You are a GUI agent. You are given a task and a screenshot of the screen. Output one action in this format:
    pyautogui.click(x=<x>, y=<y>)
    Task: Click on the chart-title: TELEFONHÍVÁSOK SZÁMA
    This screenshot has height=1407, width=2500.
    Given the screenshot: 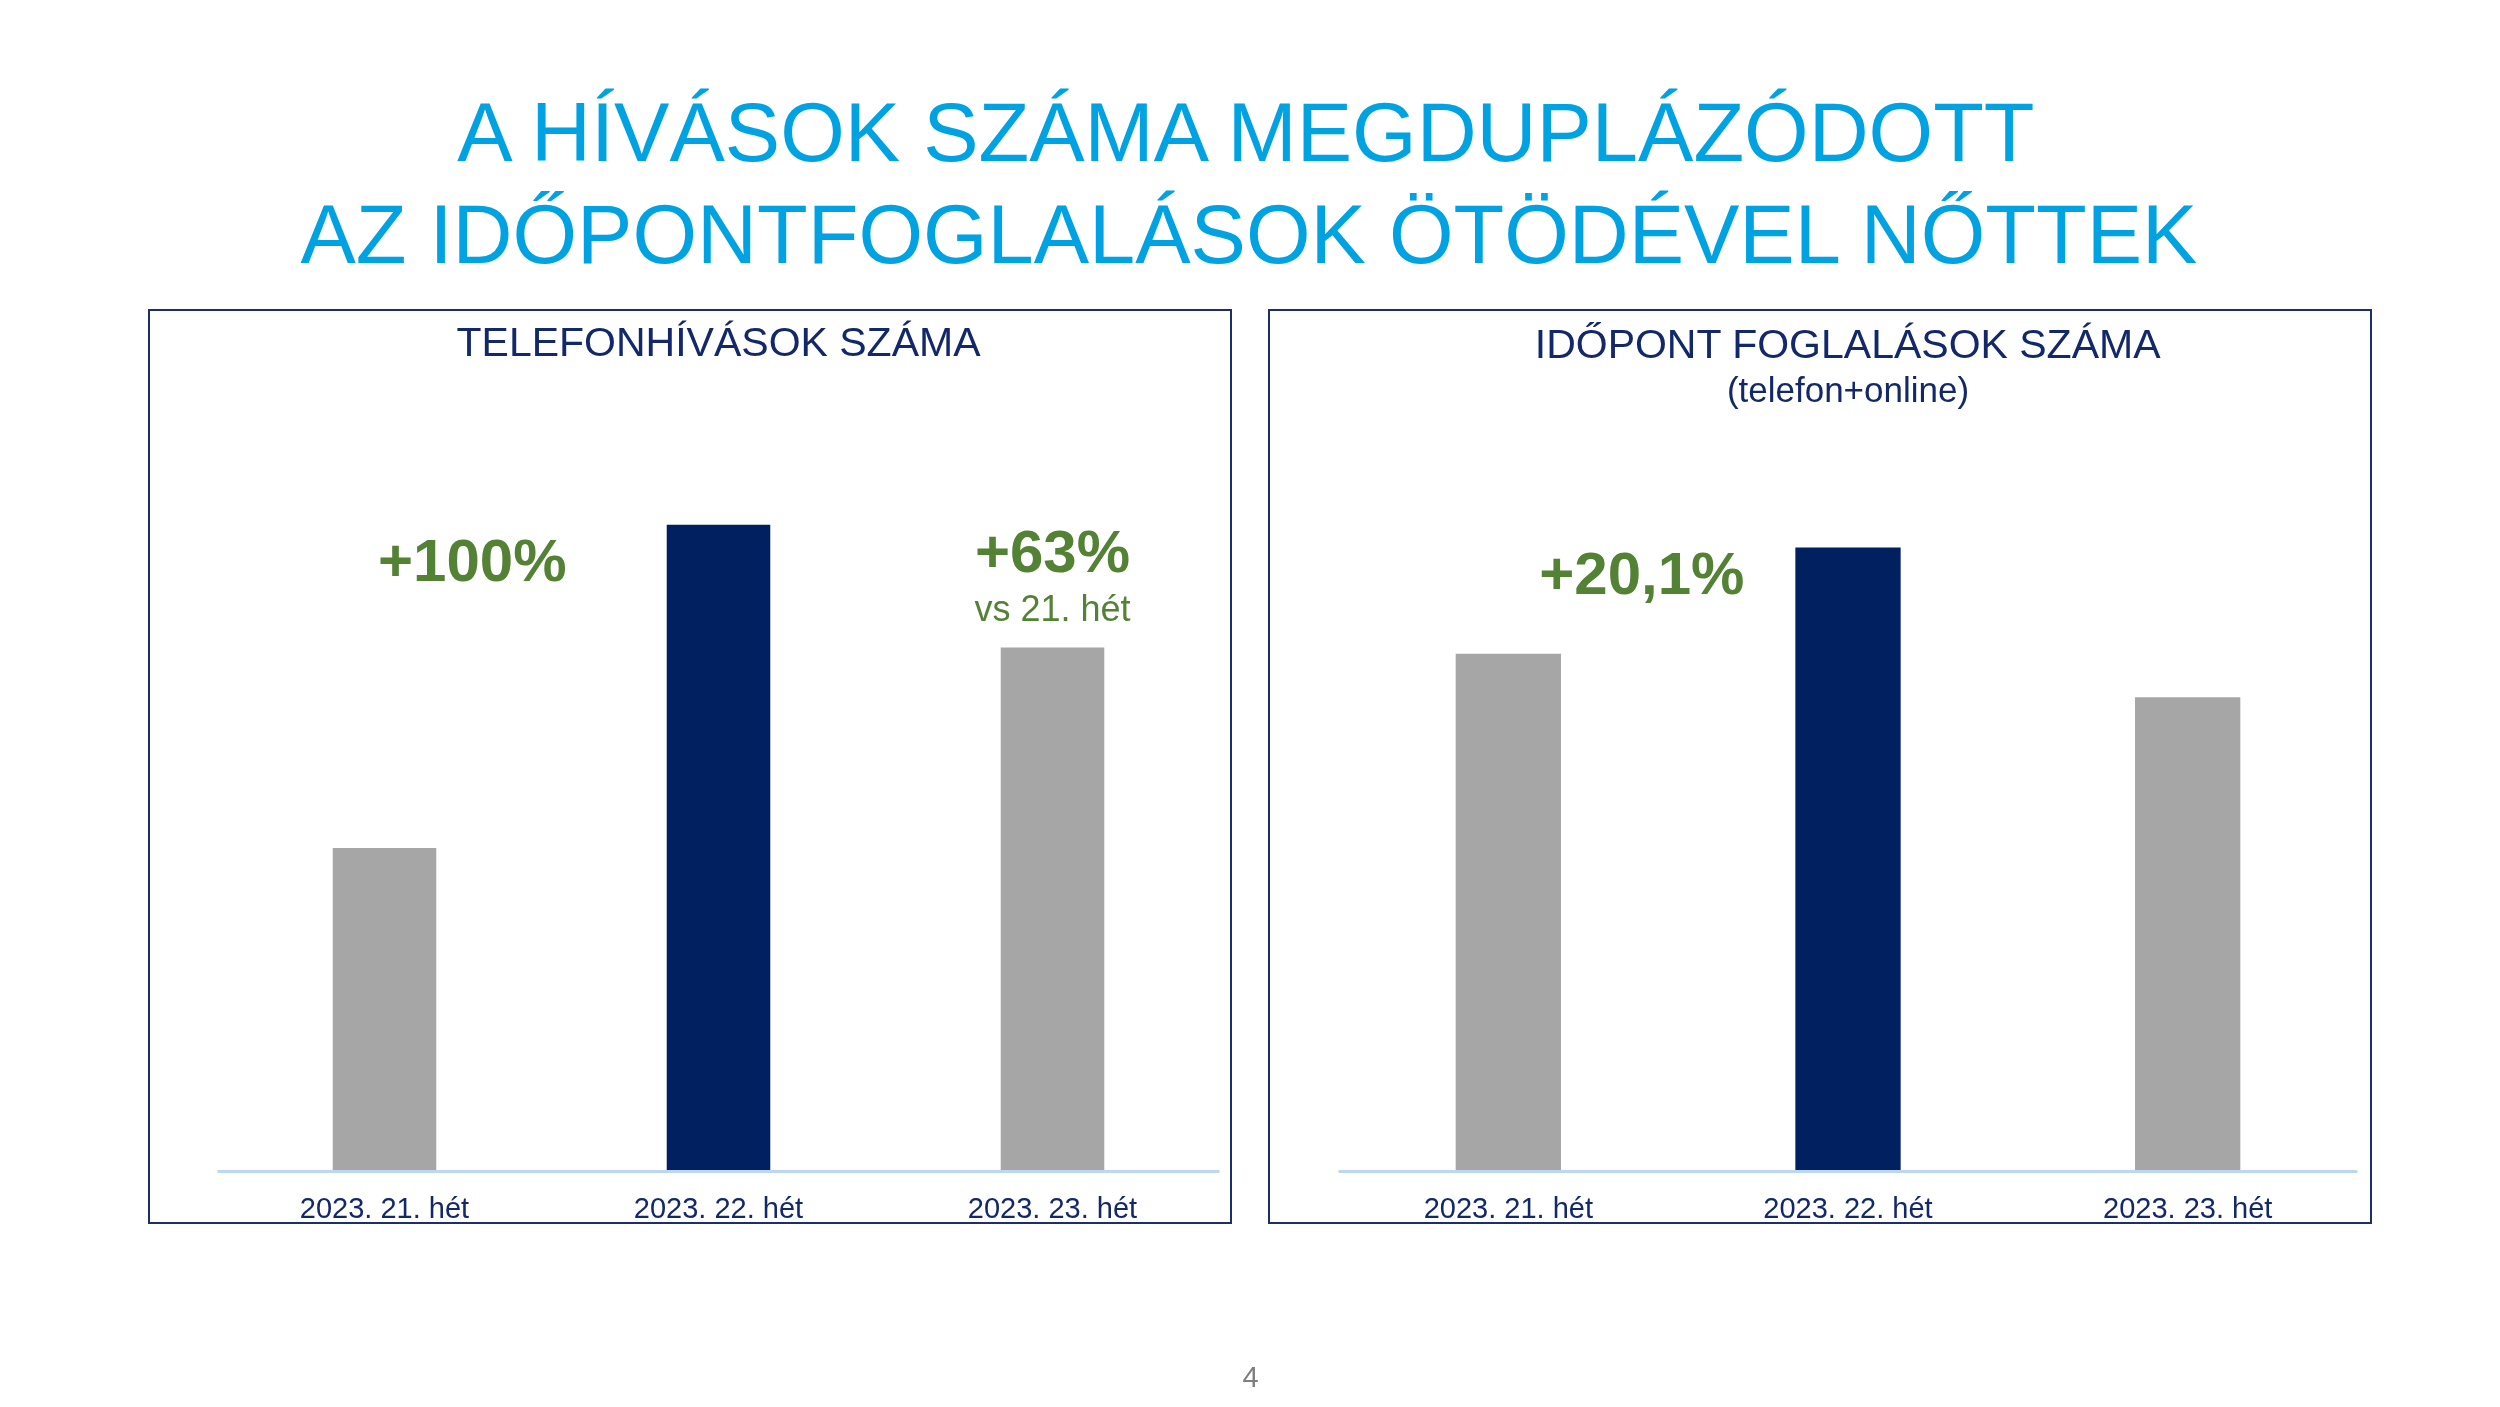 What is the action you would take?
    pyautogui.click(x=719, y=341)
    